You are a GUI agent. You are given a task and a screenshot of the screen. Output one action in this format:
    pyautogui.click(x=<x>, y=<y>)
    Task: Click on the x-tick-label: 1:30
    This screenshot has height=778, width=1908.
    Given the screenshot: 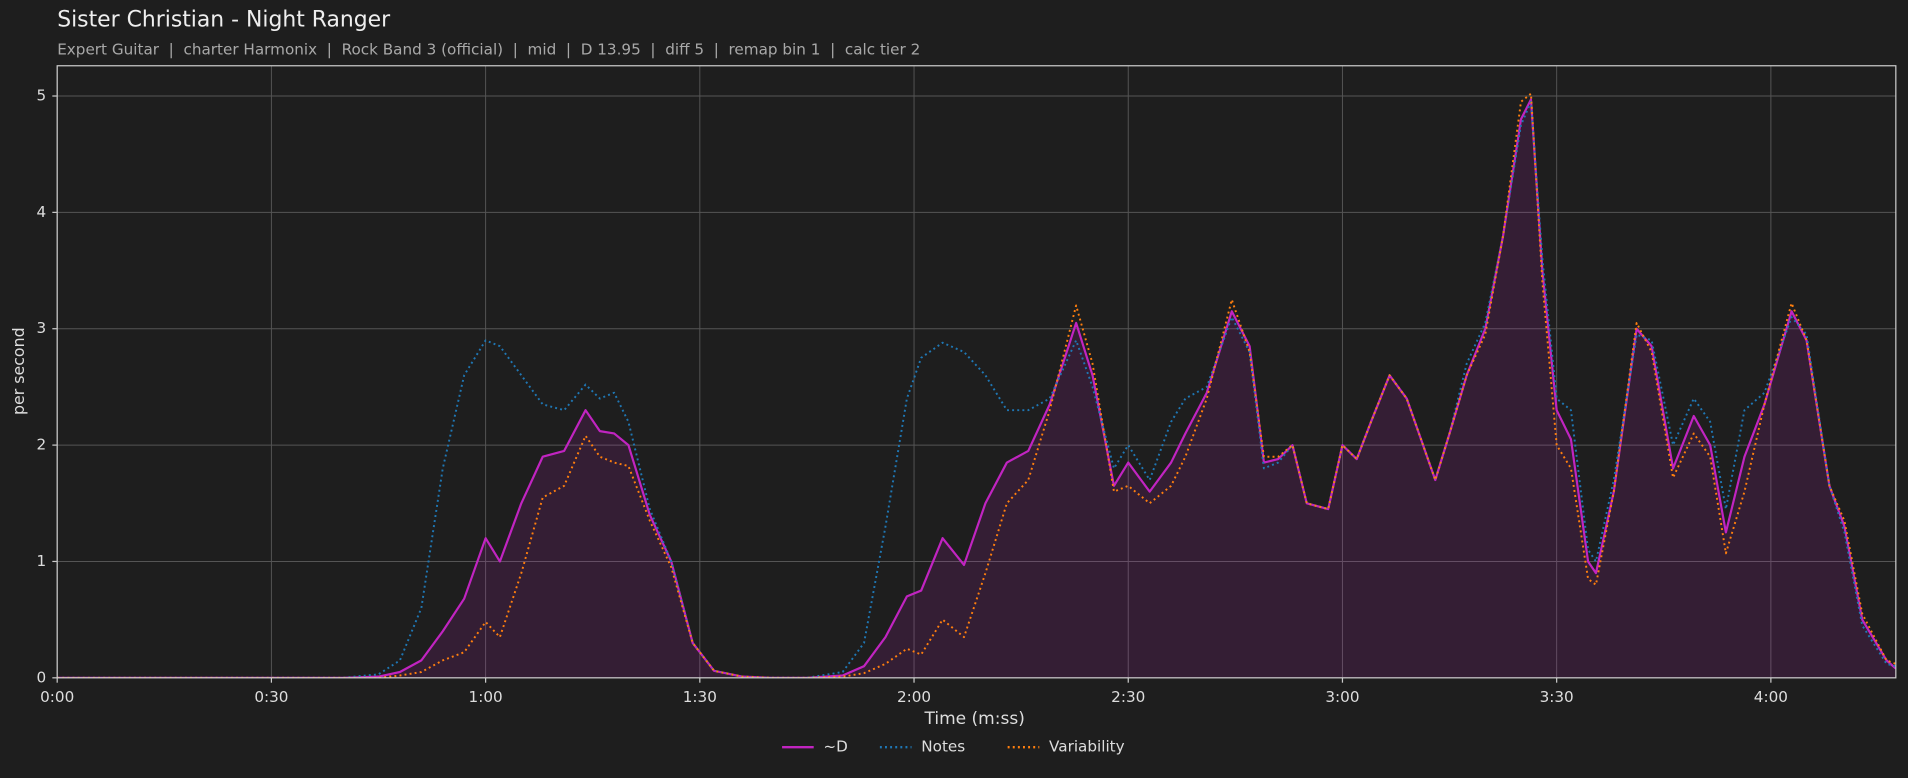 What is the action you would take?
    pyautogui.click(x=700, y=697)
    